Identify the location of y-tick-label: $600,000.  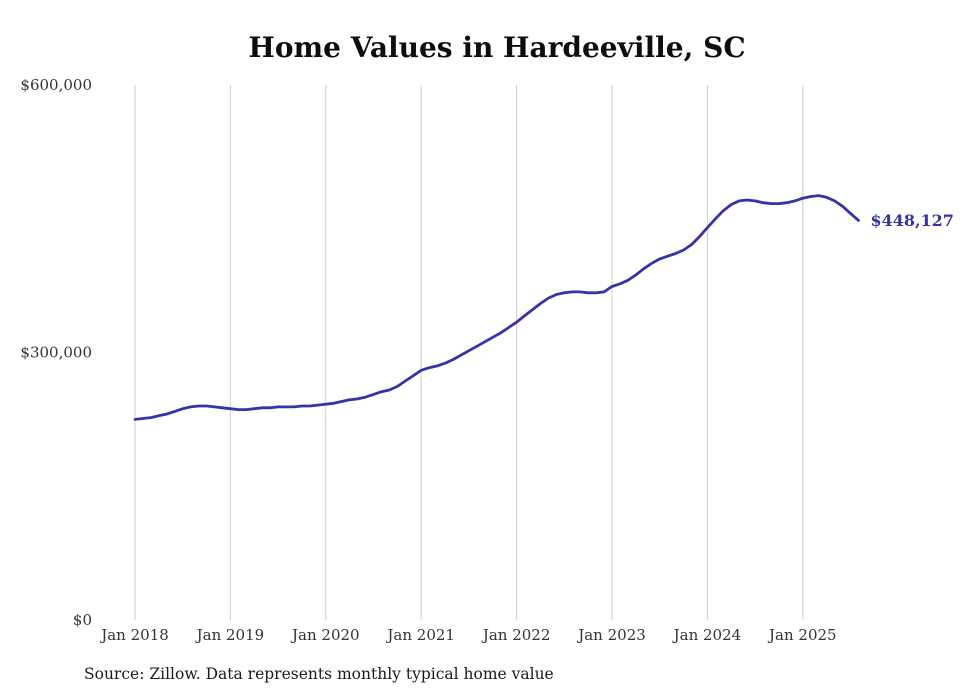
(56, 85).